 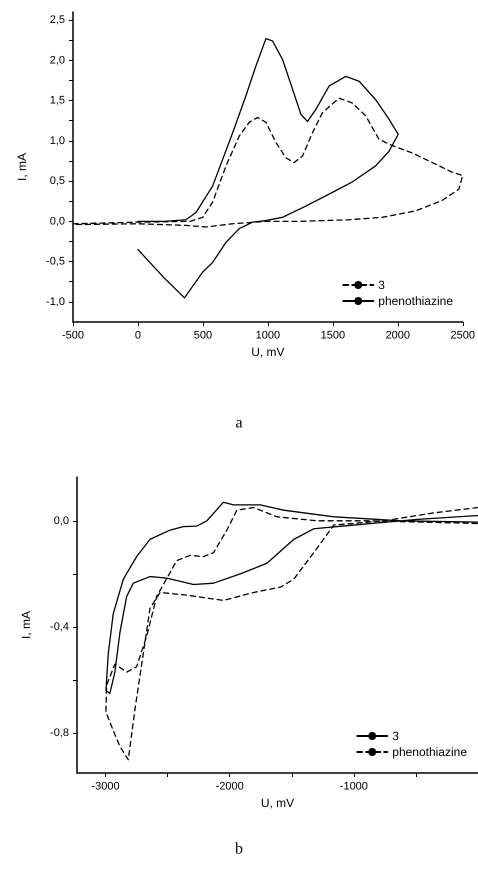 I want to click on x-tick-label: -3000, so click(x=105, y=786).